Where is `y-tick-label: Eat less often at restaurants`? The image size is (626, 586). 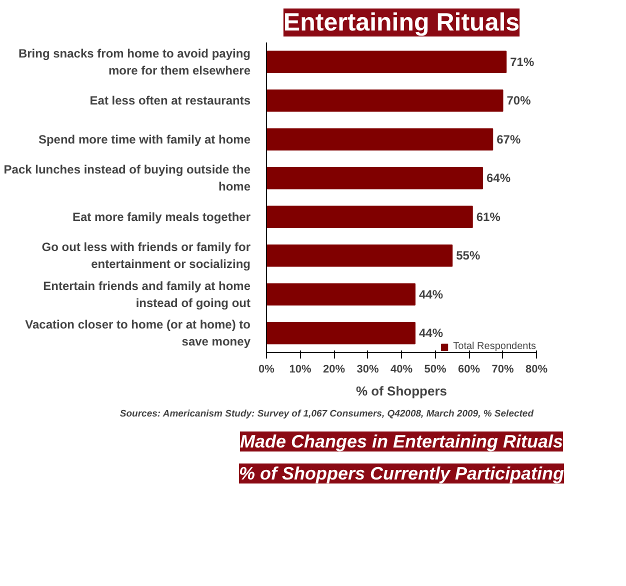
y-tick-label: Eat less often at restaurants is located at coordinates (170, 101).